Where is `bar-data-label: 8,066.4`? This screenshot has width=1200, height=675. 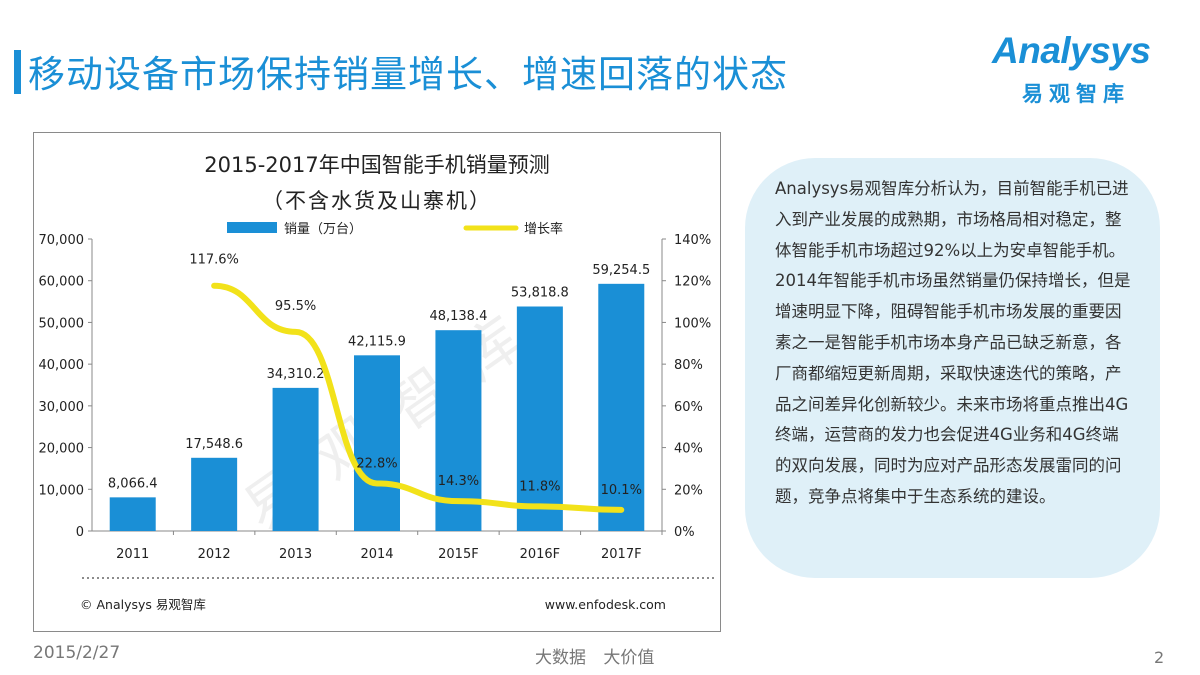
bar-data-label: 8,066.4 is located at coordinates (133, 483).